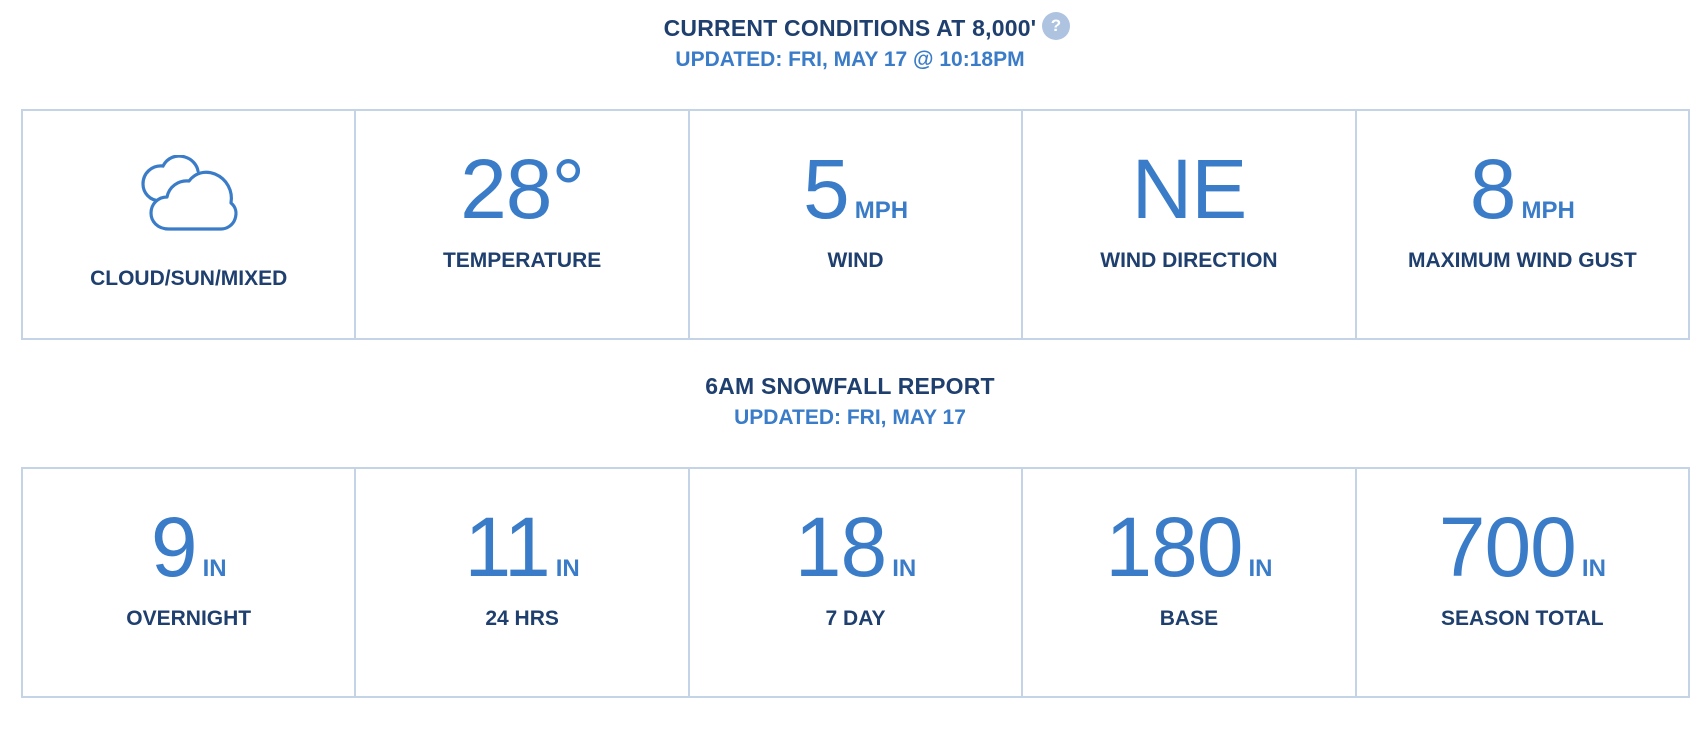 This screenshot has height=731, width=1700. Describe the element at coordinates (850, 386) in the screenshot. I see `snowfall-report-title: 6AM SNOWFALL REPORT` at that location.